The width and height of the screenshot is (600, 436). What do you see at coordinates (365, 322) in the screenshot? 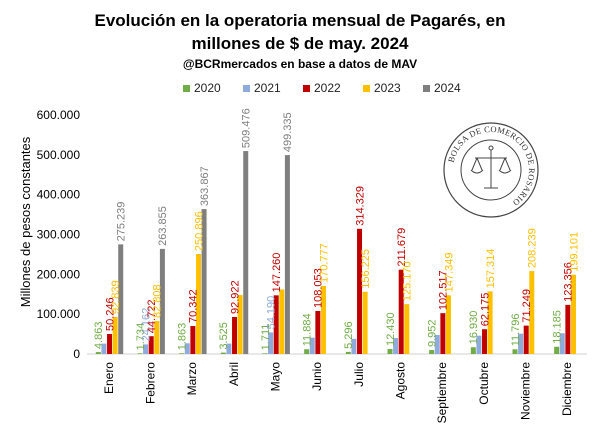
I see `bar-2023-julio` at bounding box center [365, 322].